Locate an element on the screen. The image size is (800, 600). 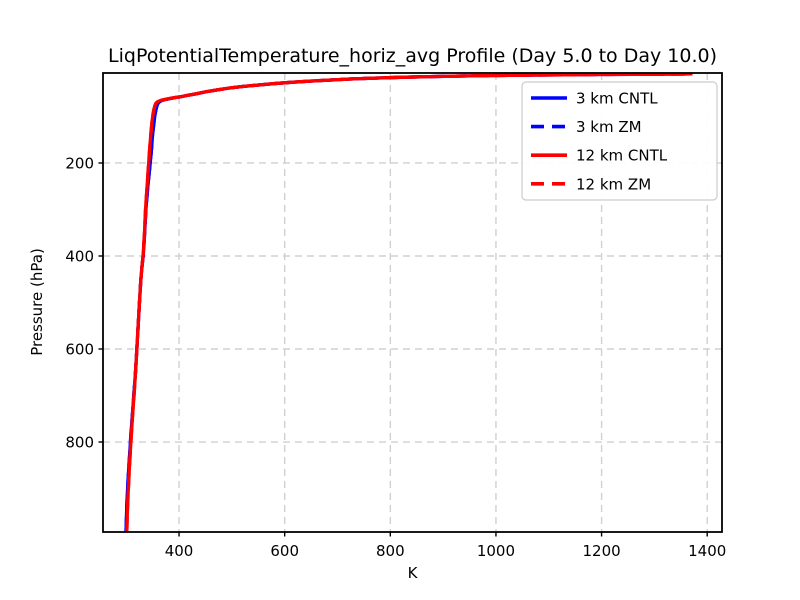
legend-label: 3 km ZM is located at coordinates (609, 127).